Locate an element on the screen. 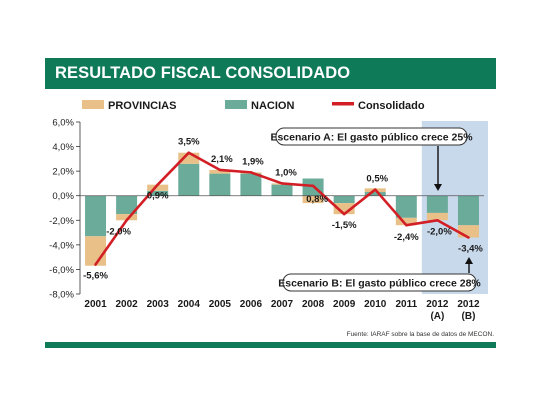 Image resolution: width=540 pixels, height=405 pixels. x-tick-label: 2011 is located at coordinates (406, 304).